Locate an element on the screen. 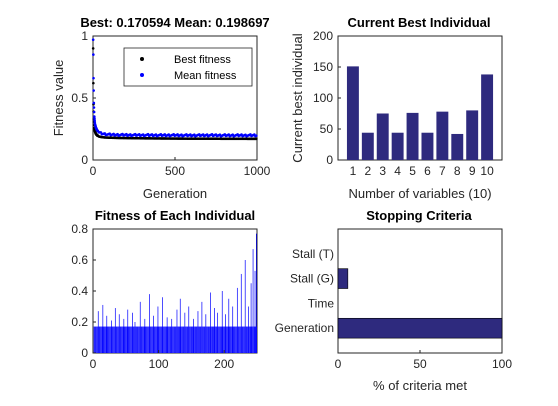  x-tick-label: 2 is located at coordinates (367, 171).